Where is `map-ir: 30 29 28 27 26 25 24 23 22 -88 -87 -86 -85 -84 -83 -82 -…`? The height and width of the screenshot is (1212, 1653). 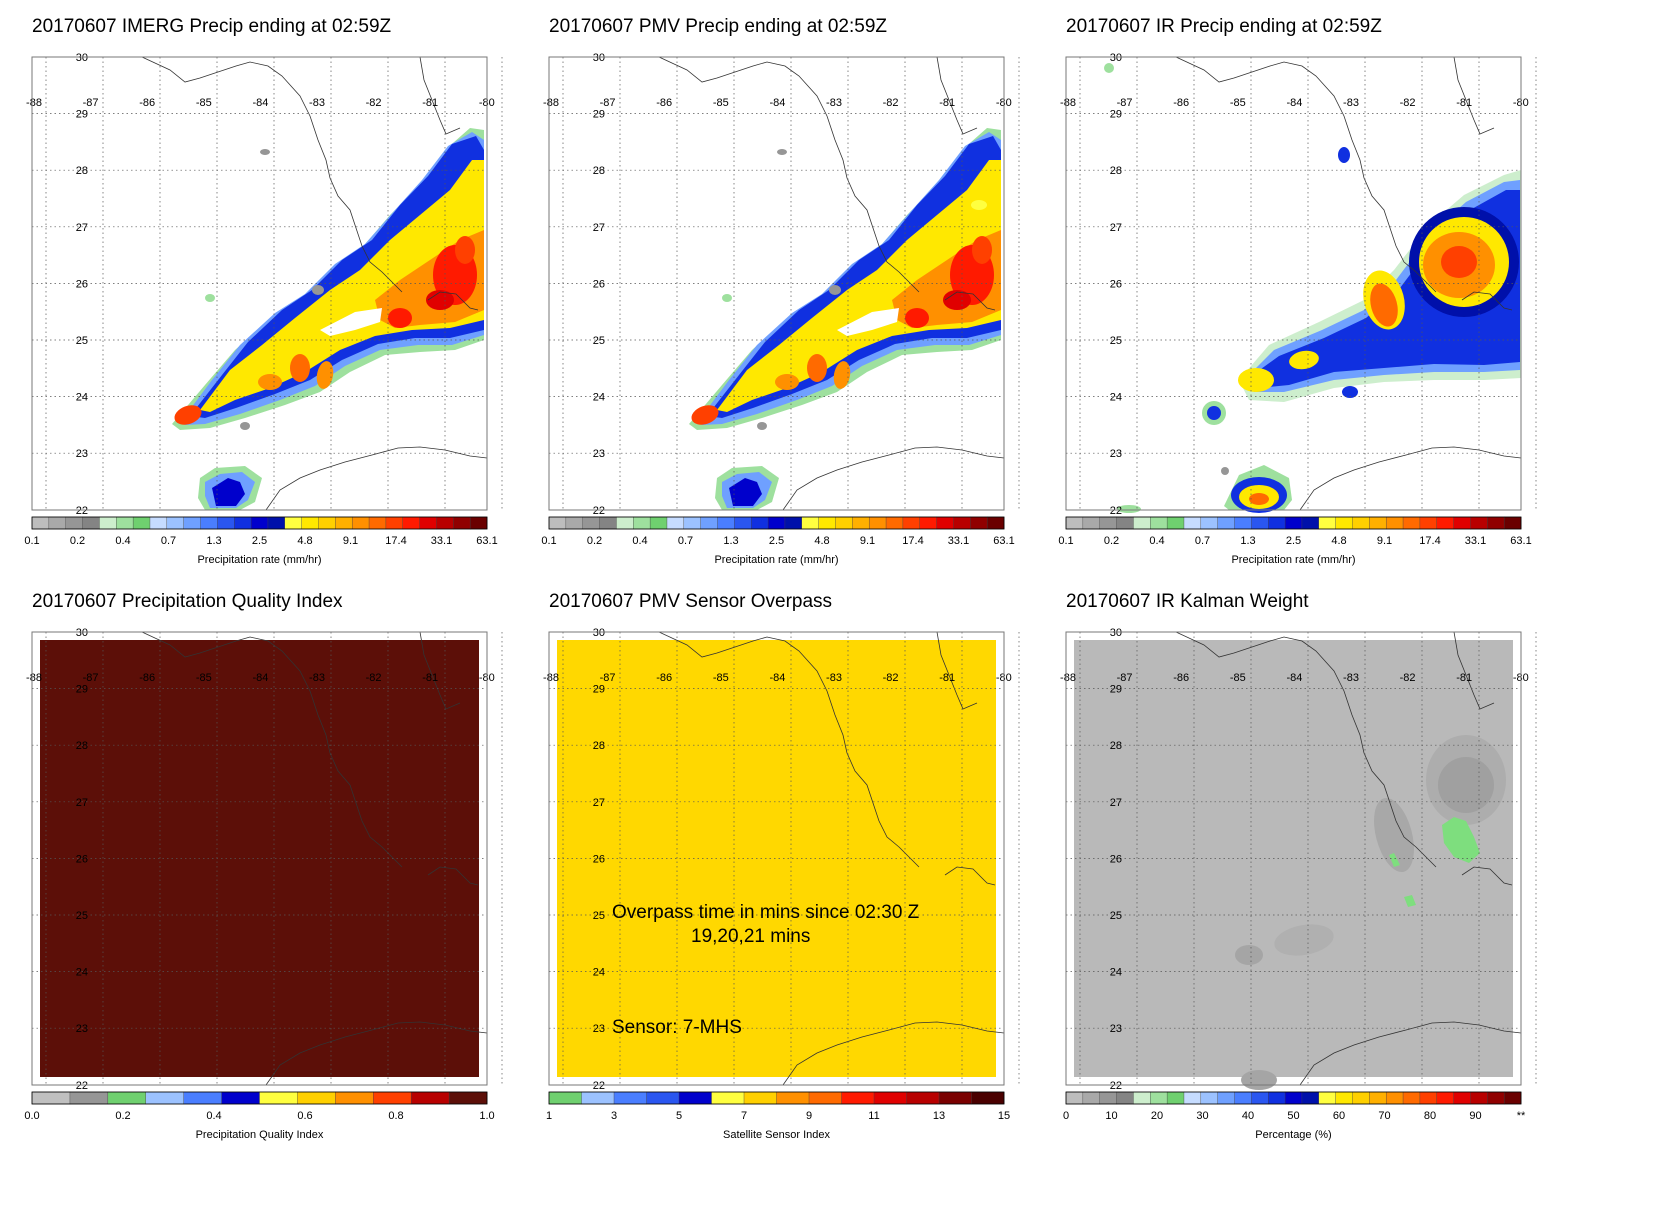
map-ir: 30 29 28 27 26 25 24 23 22 -88 -87 -86 -85 -84 -83 -82 -… is located at coordinates (1297, 309).